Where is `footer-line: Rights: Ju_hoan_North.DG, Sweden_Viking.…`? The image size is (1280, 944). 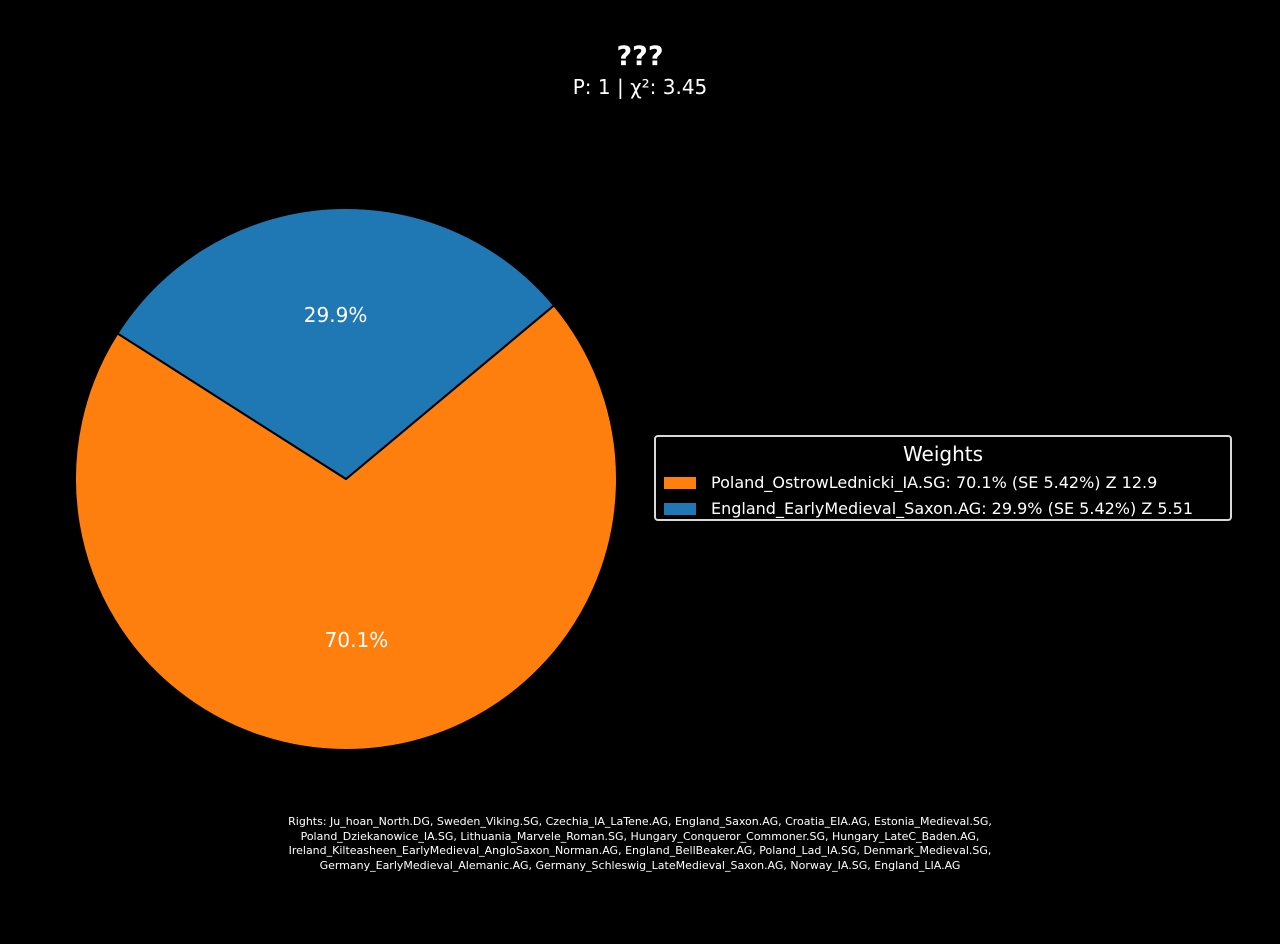
footer-line: Rights: Ju_hoan_North.DG, Sweden_Viking.… is located at coordinates (640, 821).